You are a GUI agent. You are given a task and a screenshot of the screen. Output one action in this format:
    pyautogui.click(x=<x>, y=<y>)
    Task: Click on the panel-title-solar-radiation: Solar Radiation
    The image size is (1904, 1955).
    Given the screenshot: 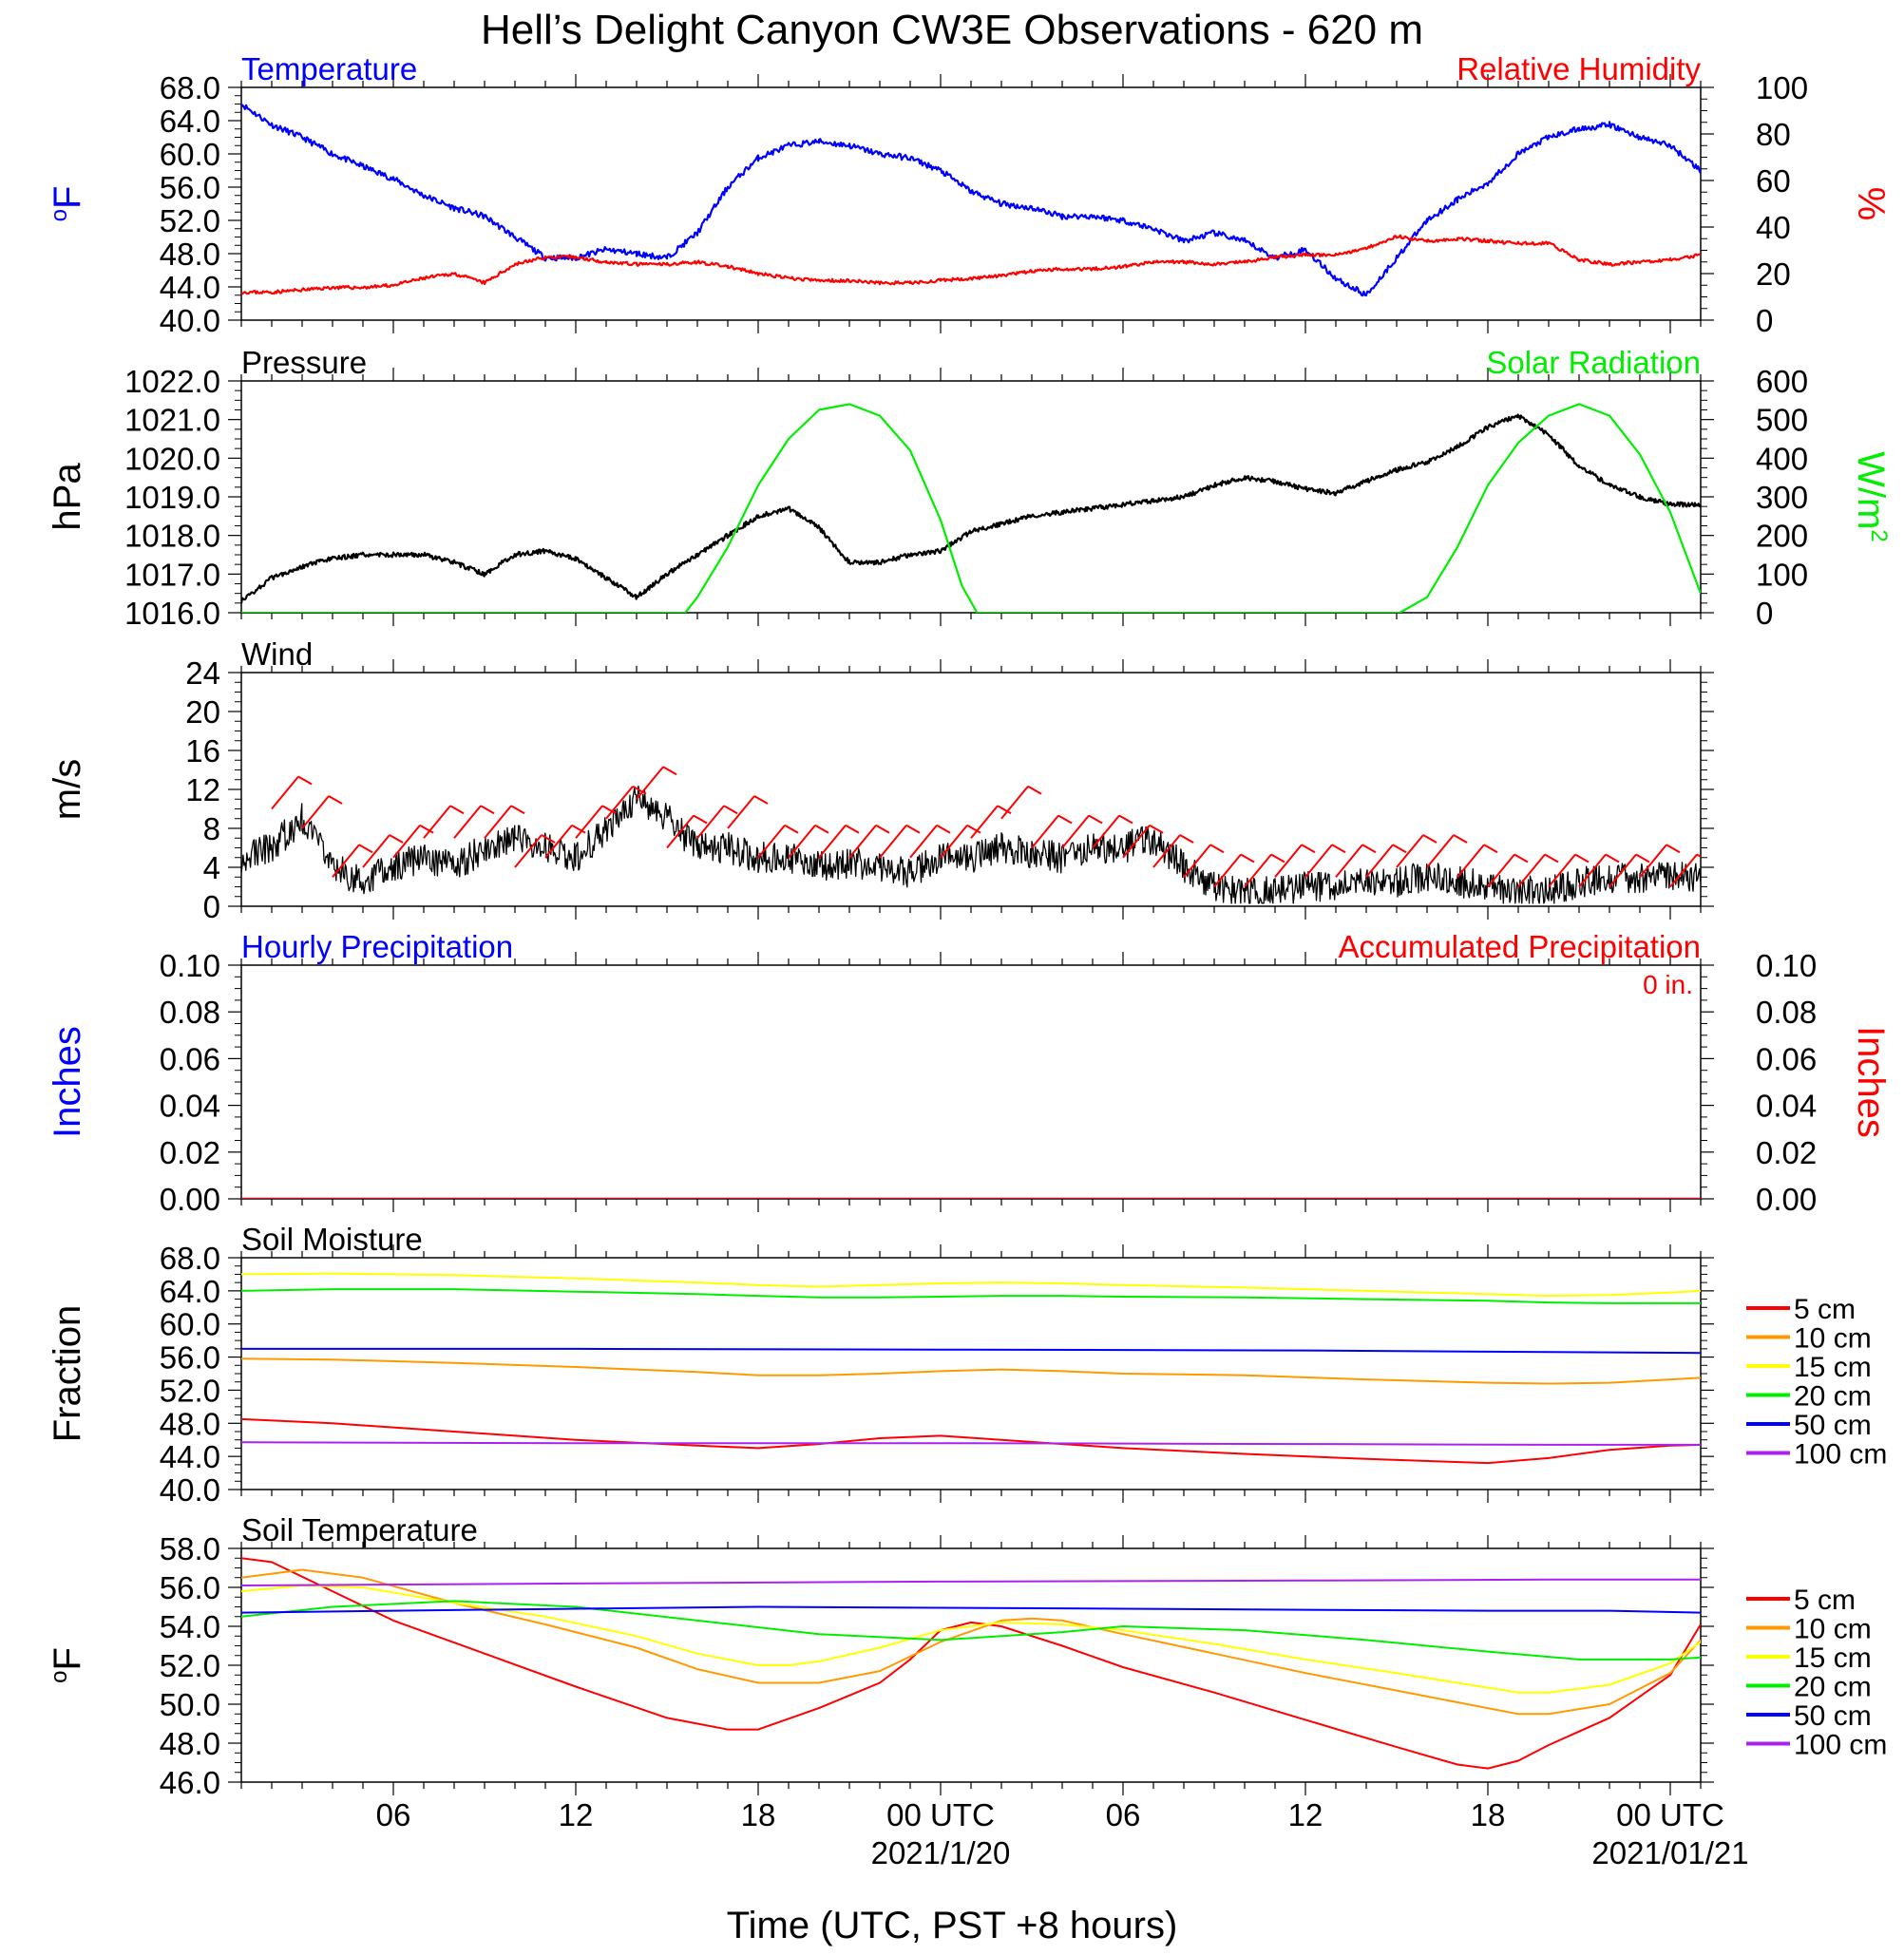 What is the action you would take?
    pyautogui.click(x=1593, y=362)
    